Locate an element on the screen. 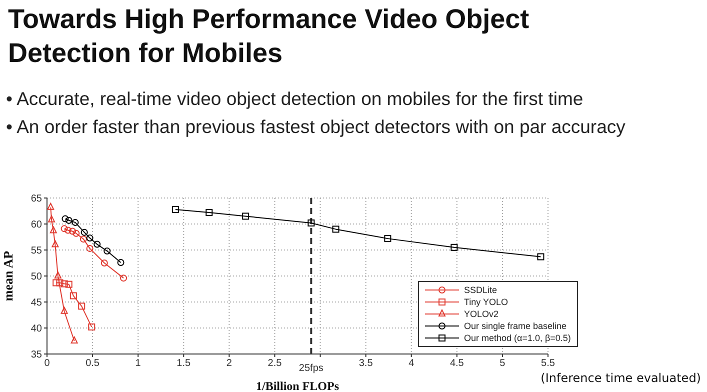 The width and height of the screenshot is (707, 392). legend-label: SSDLite is located at coordinates (481, 290).